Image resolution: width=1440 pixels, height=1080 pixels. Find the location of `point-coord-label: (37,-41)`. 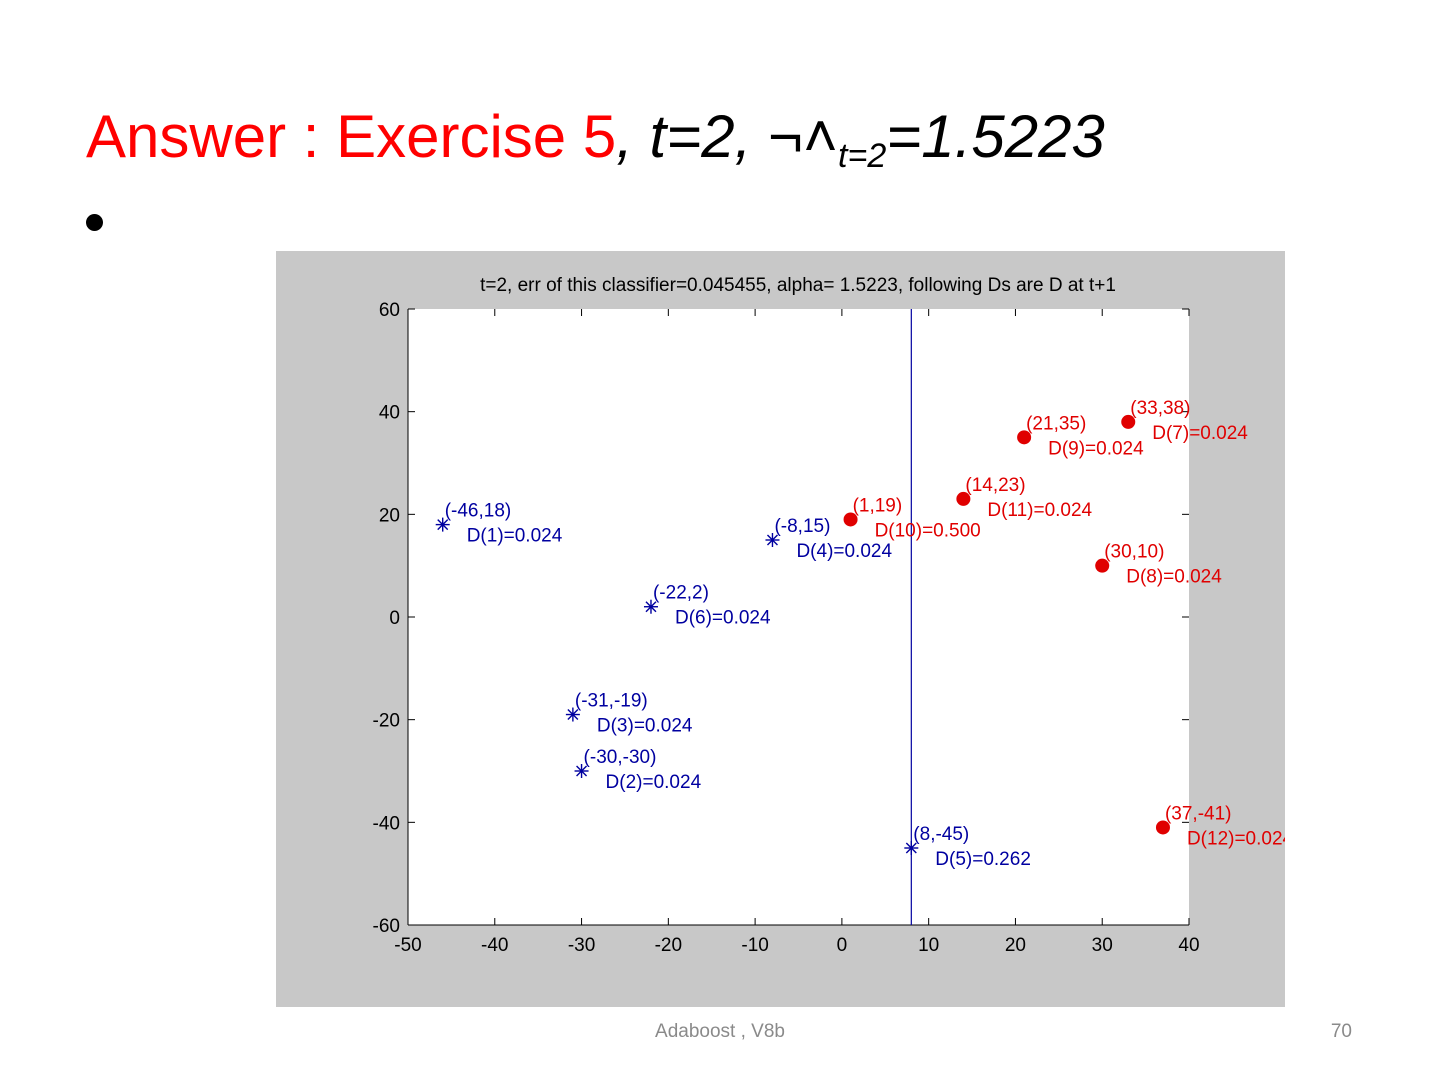

point-coord-label: (37,-41) is located at coordinates (1198, 813).